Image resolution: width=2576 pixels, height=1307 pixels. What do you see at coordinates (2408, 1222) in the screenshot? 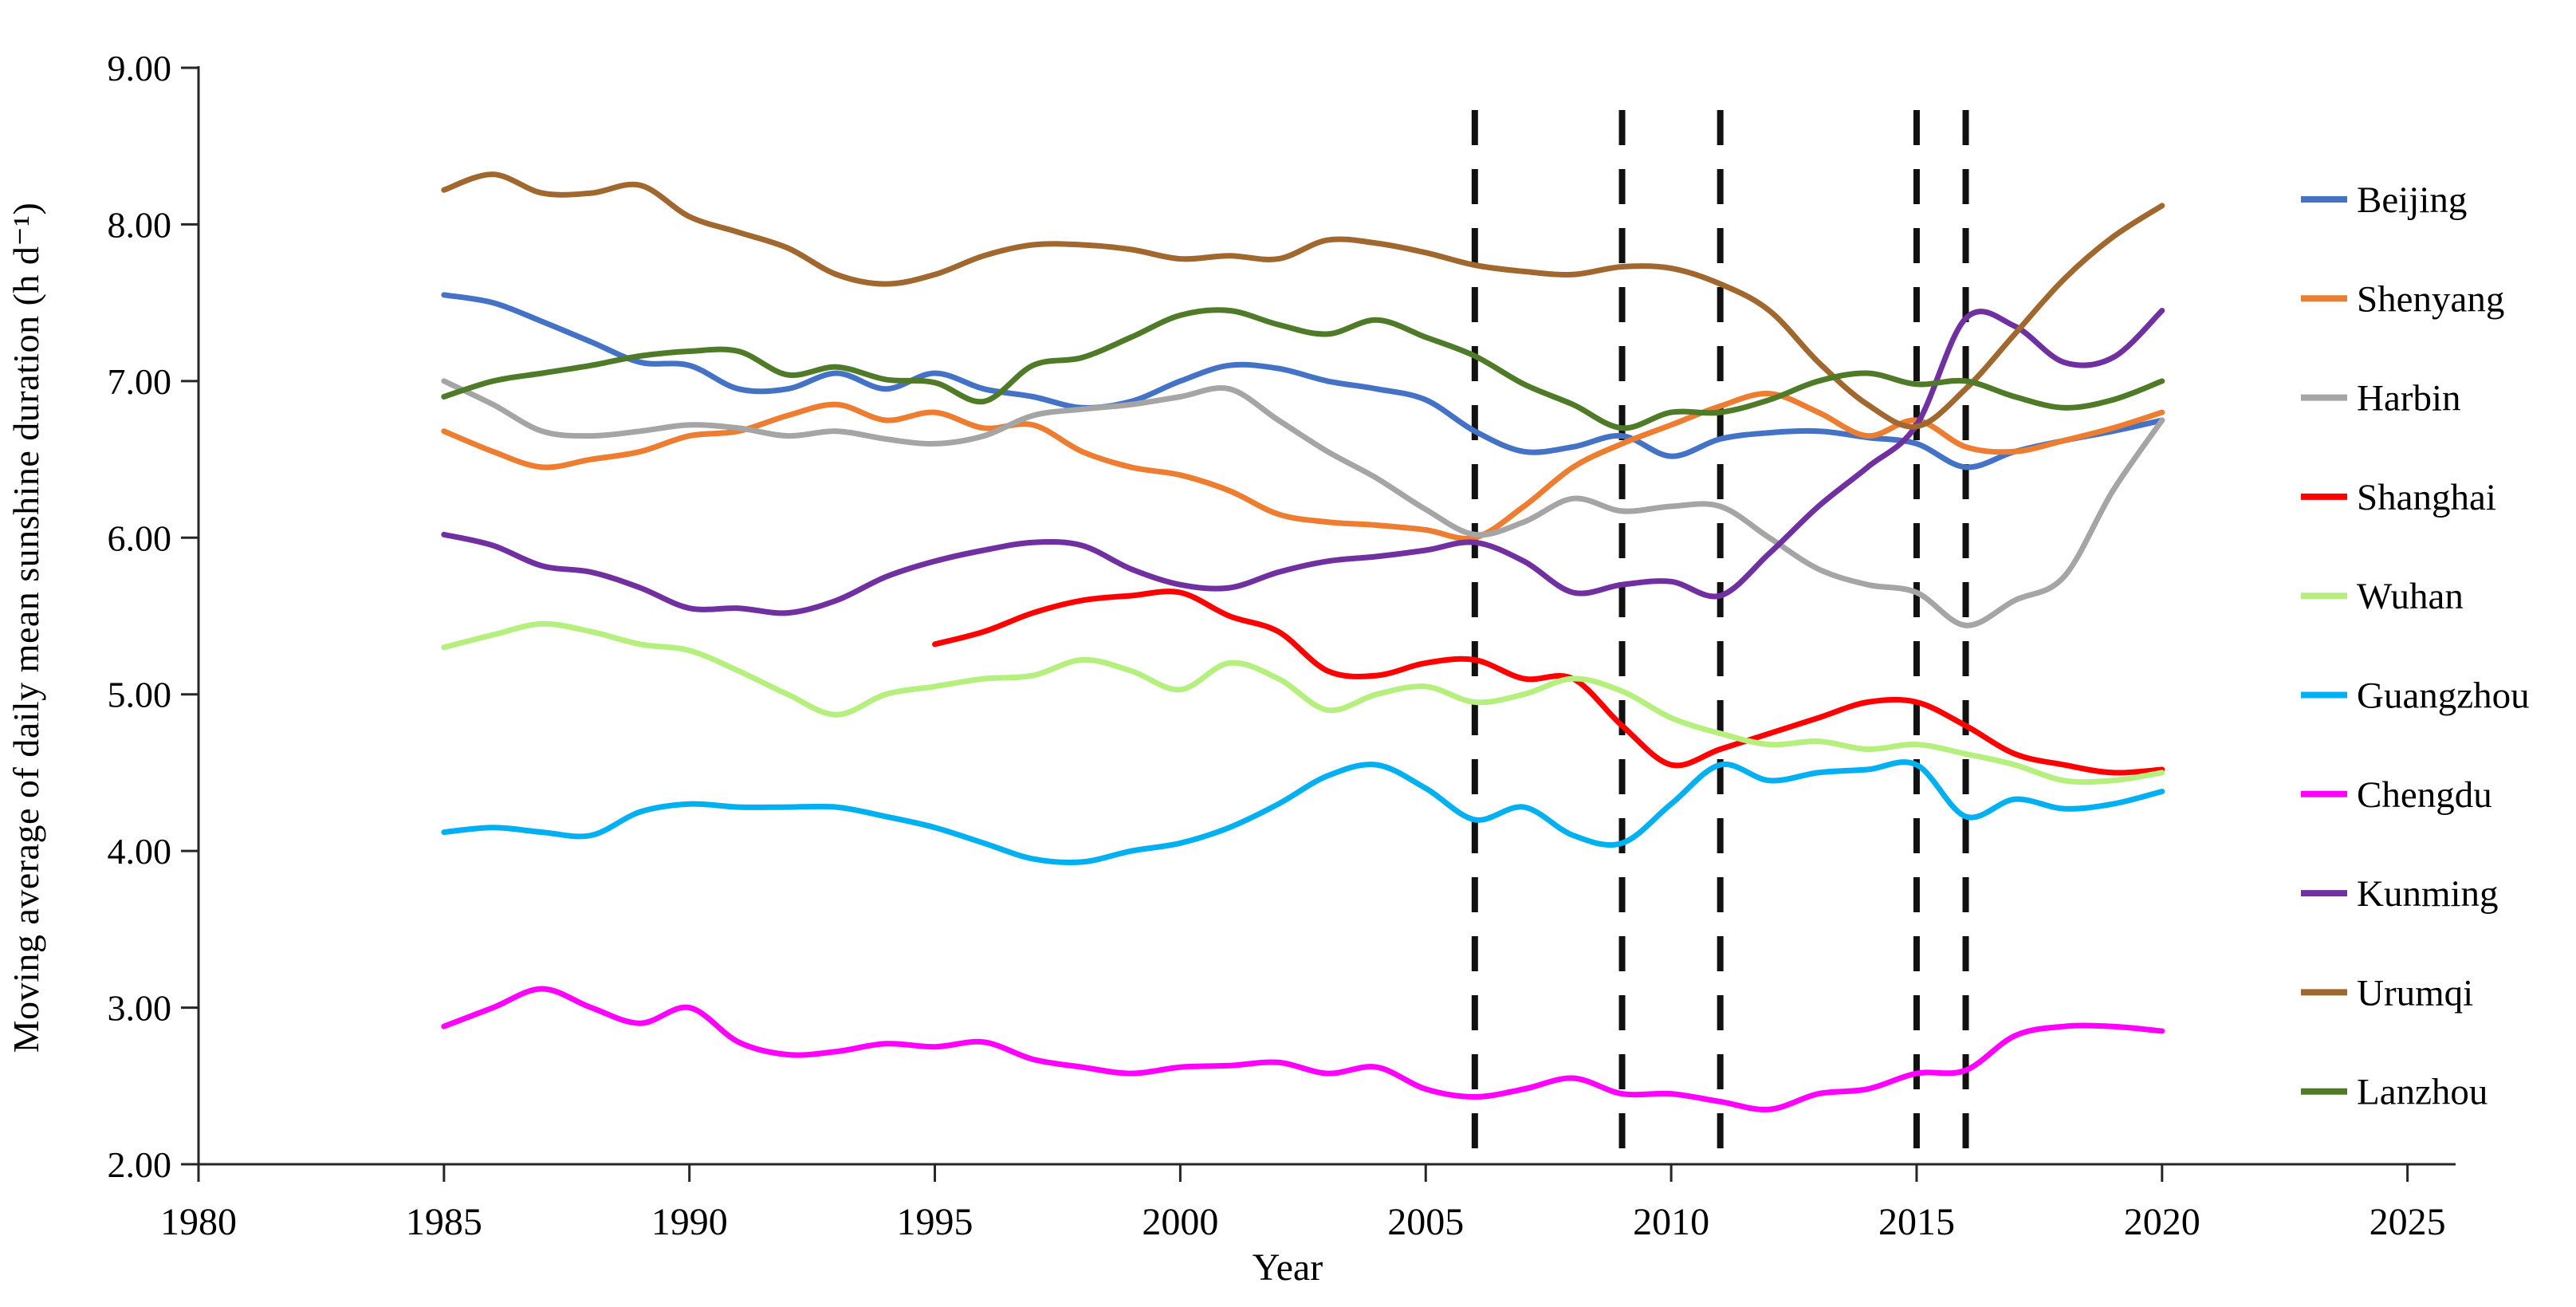
I see `x-tick-label: 2025` at bounding box center [2408, 1222].